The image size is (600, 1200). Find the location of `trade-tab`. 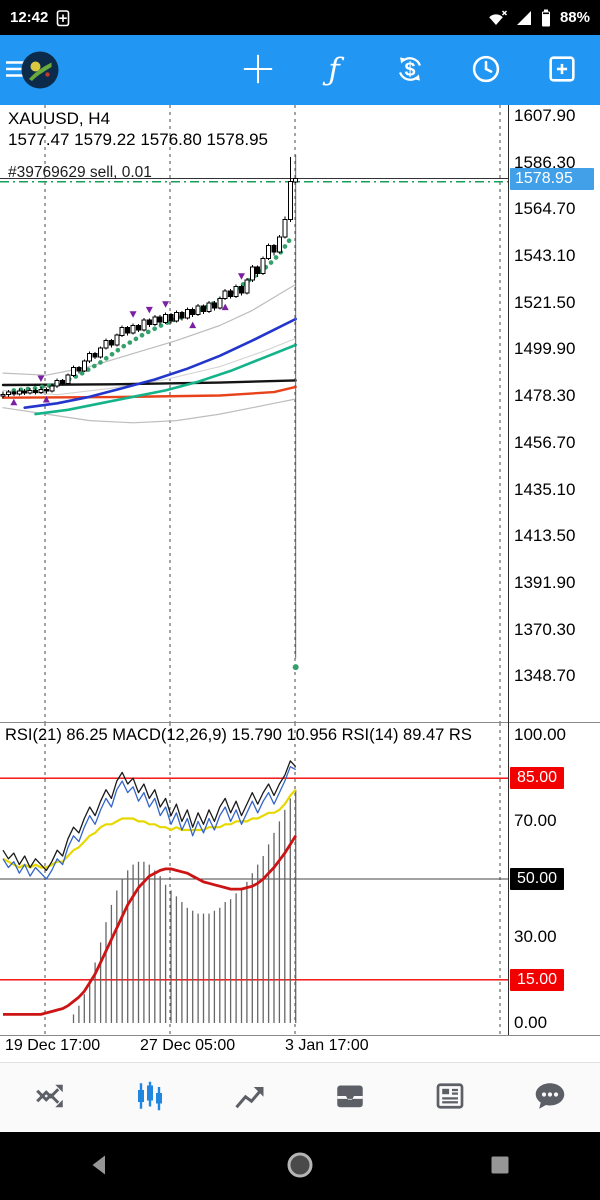

trade-tab is located at coordinates (250, 1097).